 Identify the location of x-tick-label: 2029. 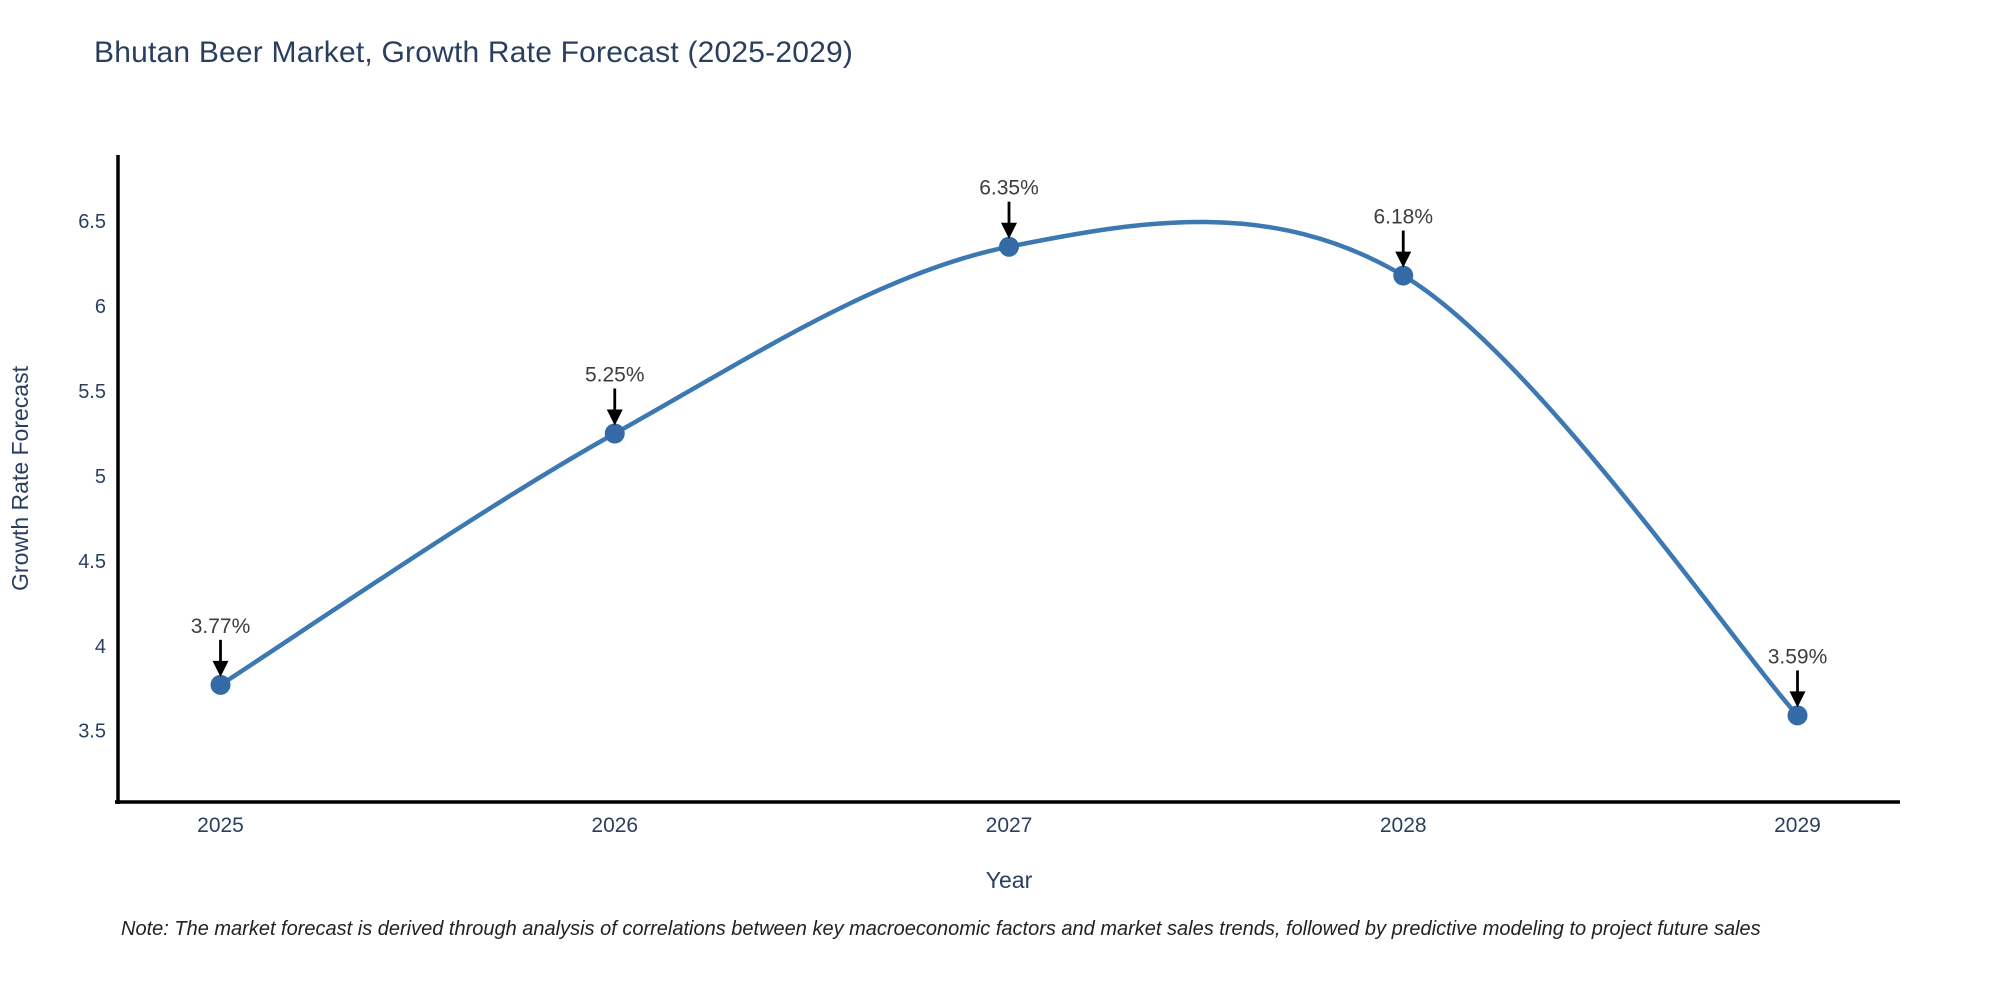
(1797, 825).